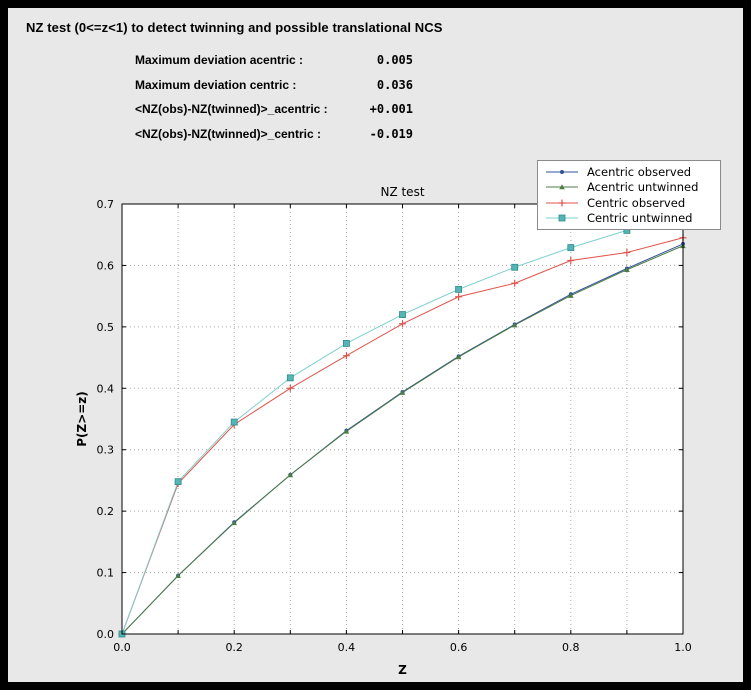 This screenshot has height=690, width=751. I want to click on legend-swatch-acentric-untwinned-icon, so click(562, 187).